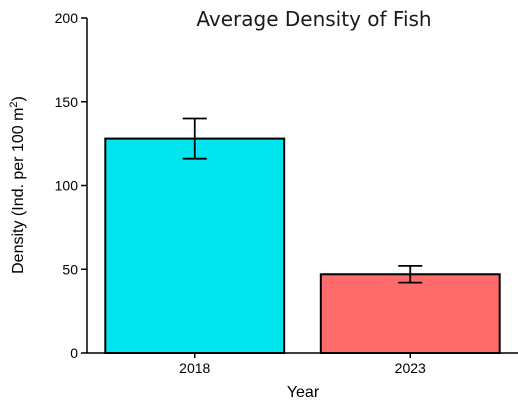  I want to click on error-bar-2018, so click(194, 138).